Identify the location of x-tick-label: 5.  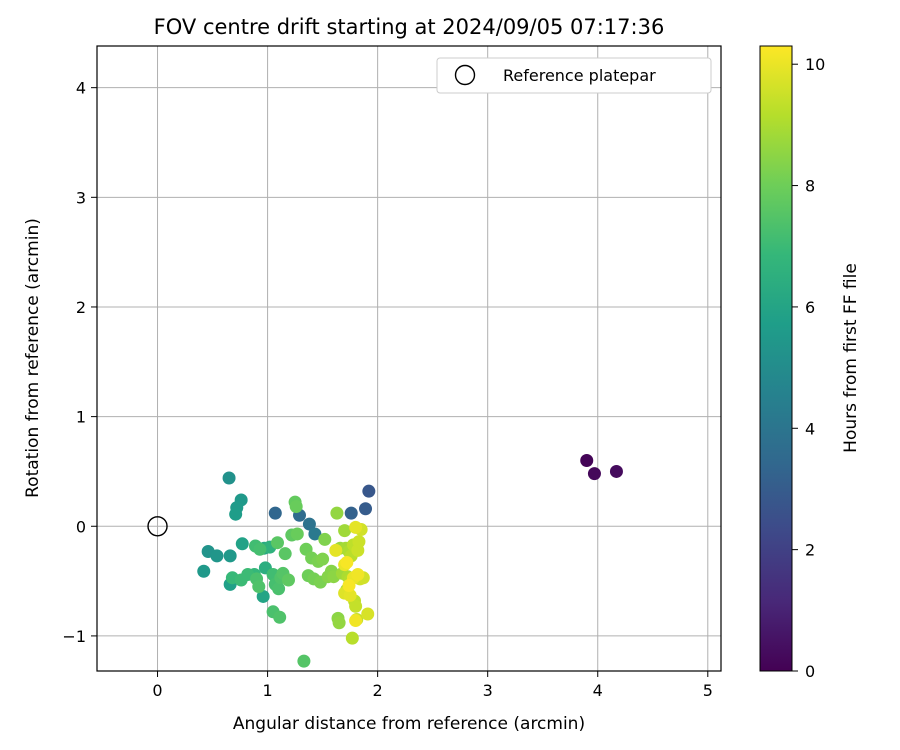
(708, 690).